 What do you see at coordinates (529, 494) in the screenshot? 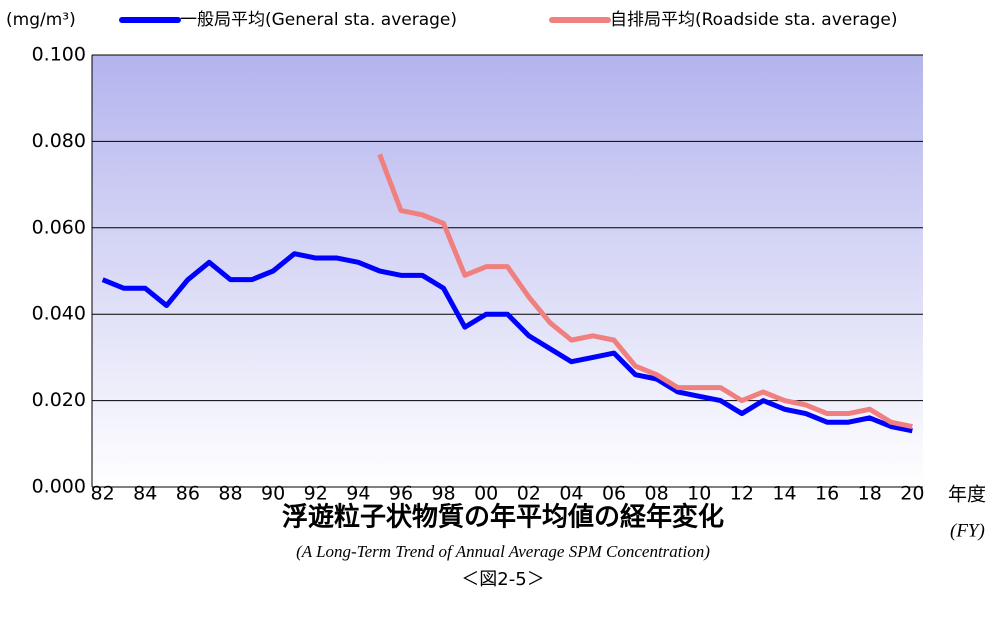
I see `x-tick-label: 02` at bounding box center [529, 494].